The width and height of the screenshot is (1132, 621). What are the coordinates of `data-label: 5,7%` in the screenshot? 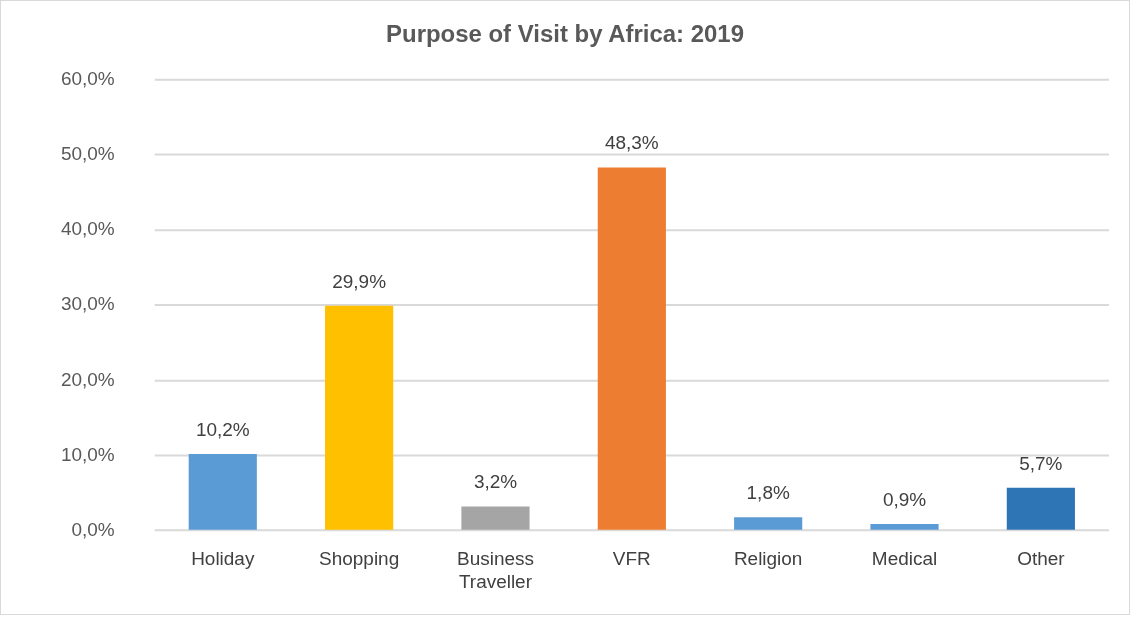 It's located at (1041, 463).